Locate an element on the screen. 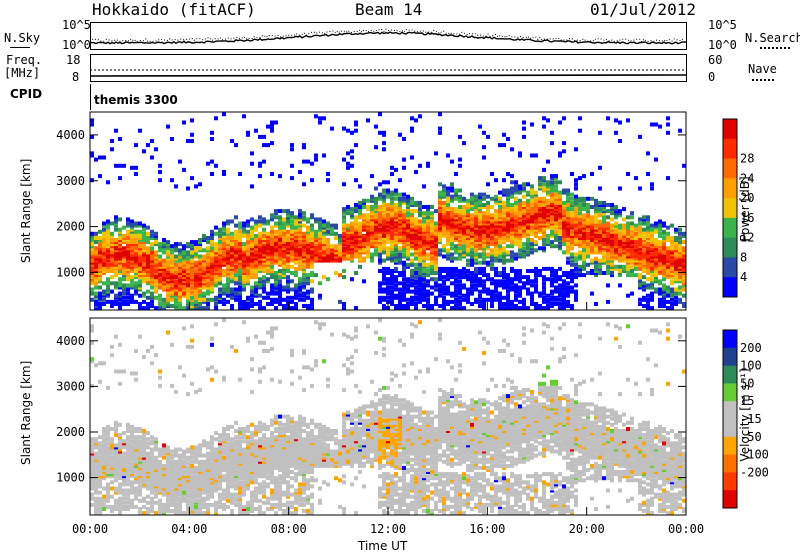 This screenshot has height=554, width=800. date-title: 01/Jul/2012 is located at coordinates (643, 9).